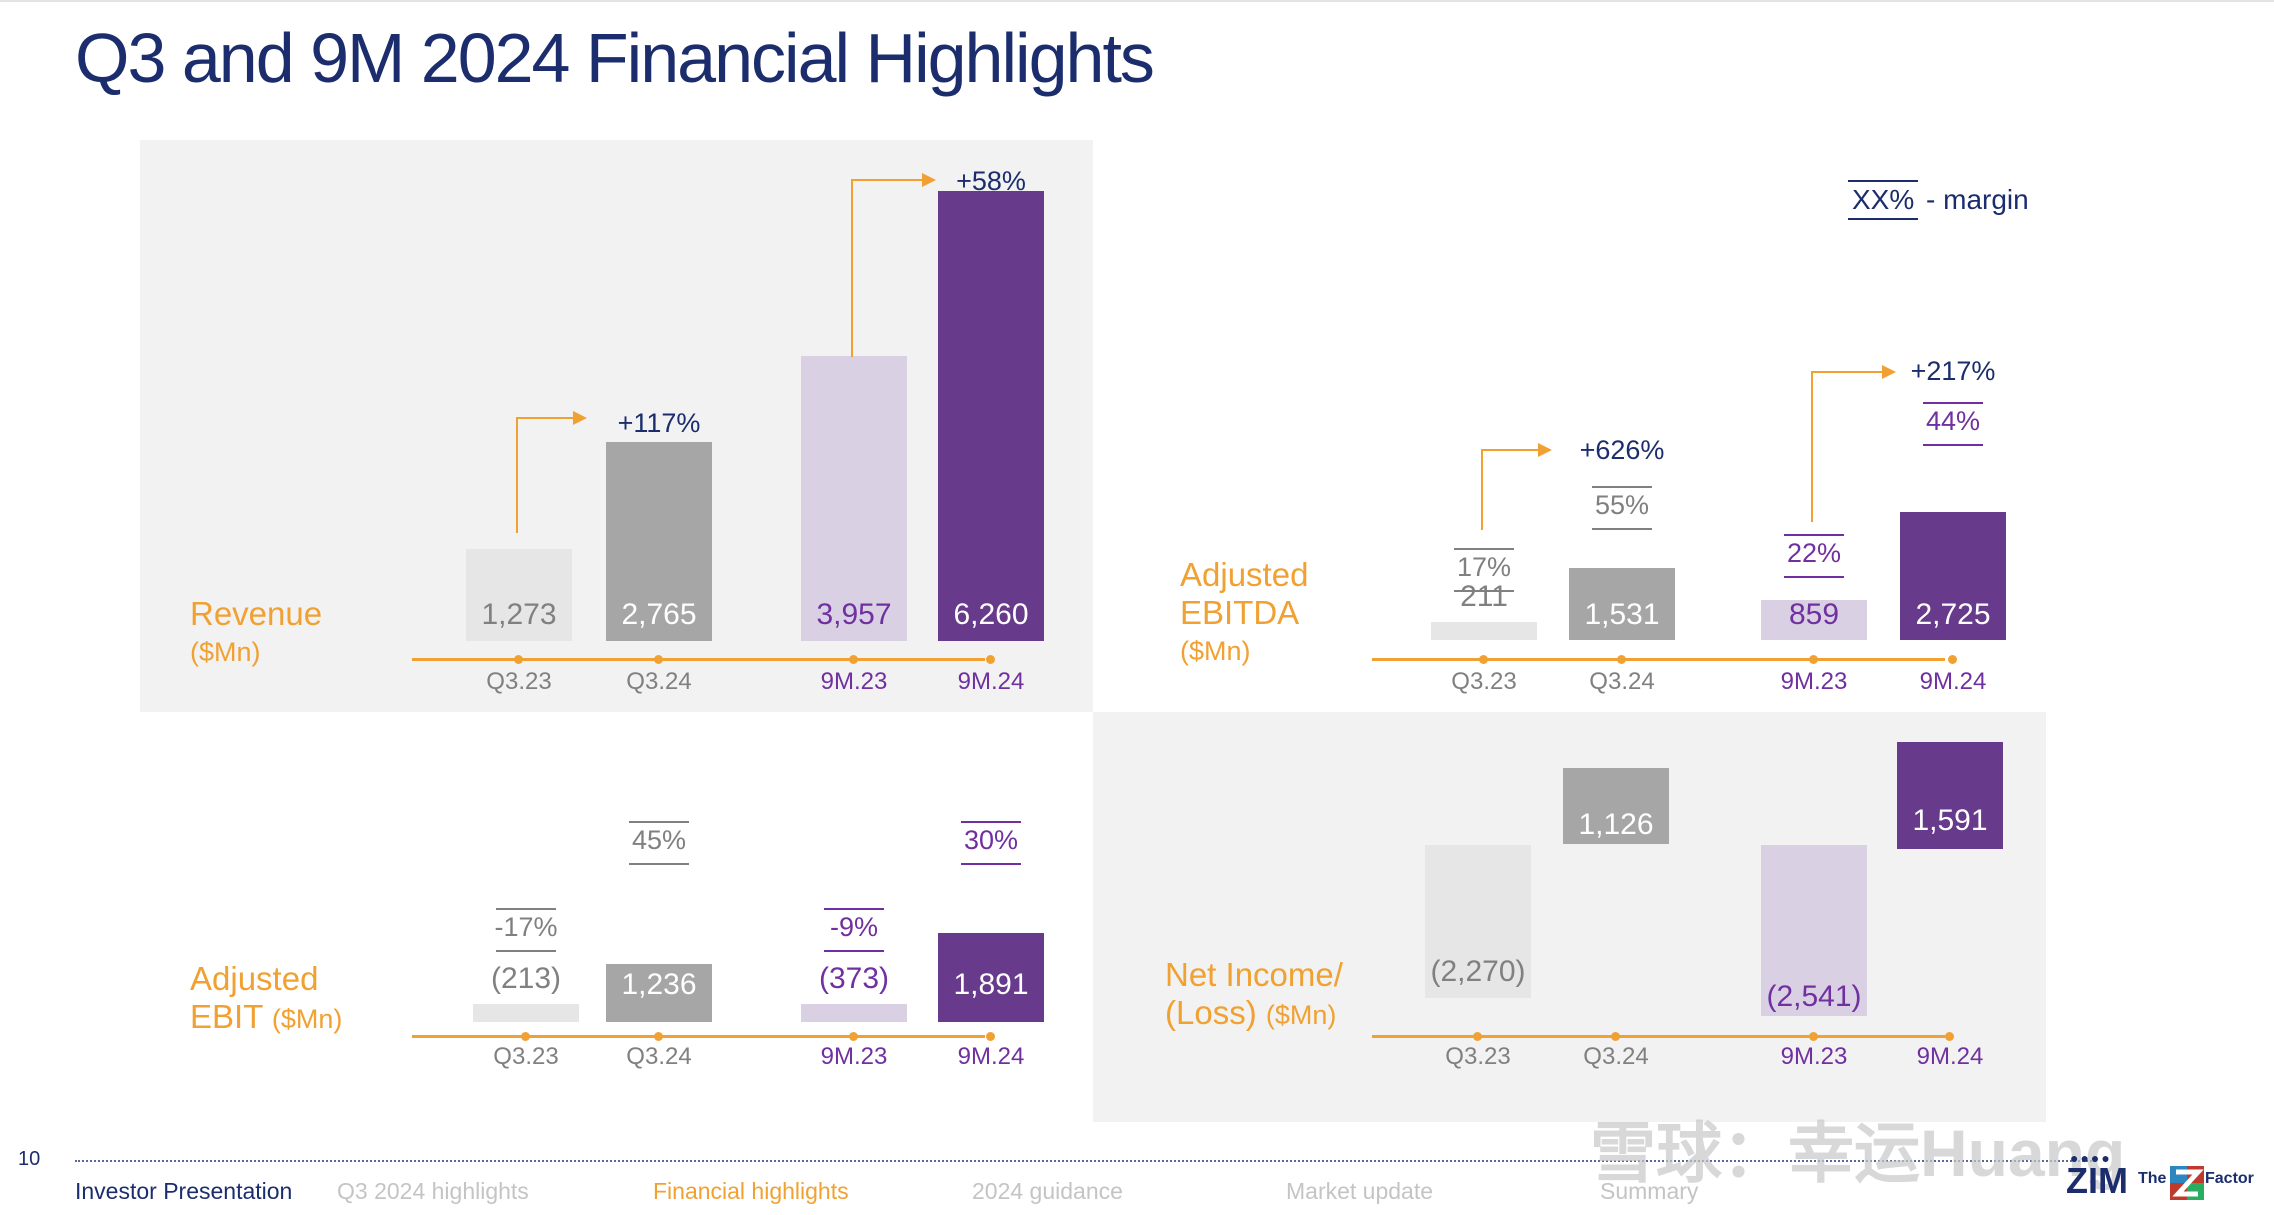 The image size is (2274, 1215). What do you see at coordinates (1622, 681) in the screenshot?
I see `ebitda-cat-1: Q3.24` at bounding box center [1622, 681].